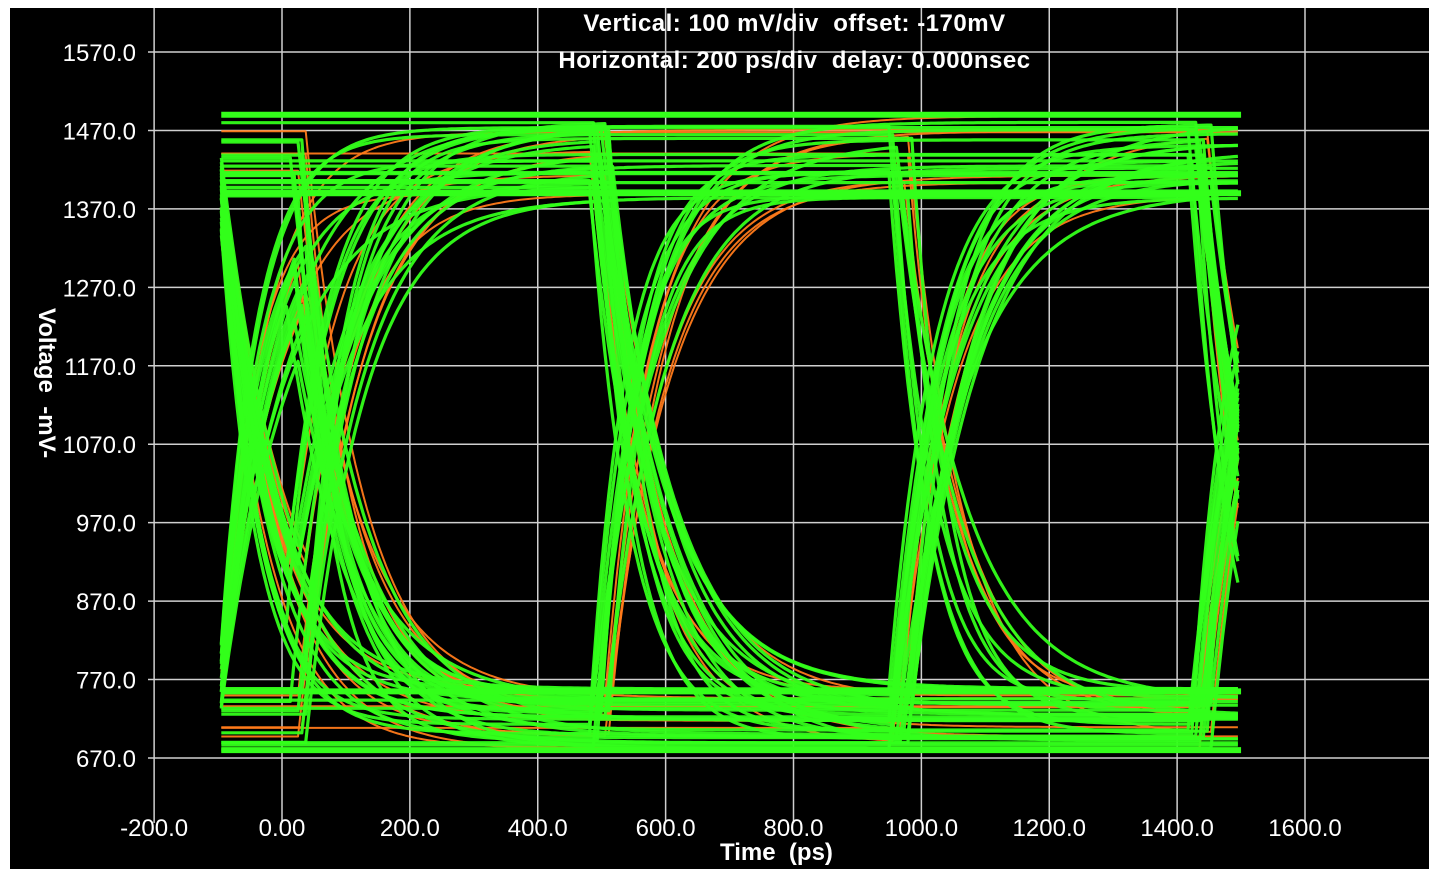 Image resolution: width=1429 pixels, height=869 pixels. I want to click on vertical-scale-readout: Vertical: 100 mV/div offset: -170mV, so click(794, 23).